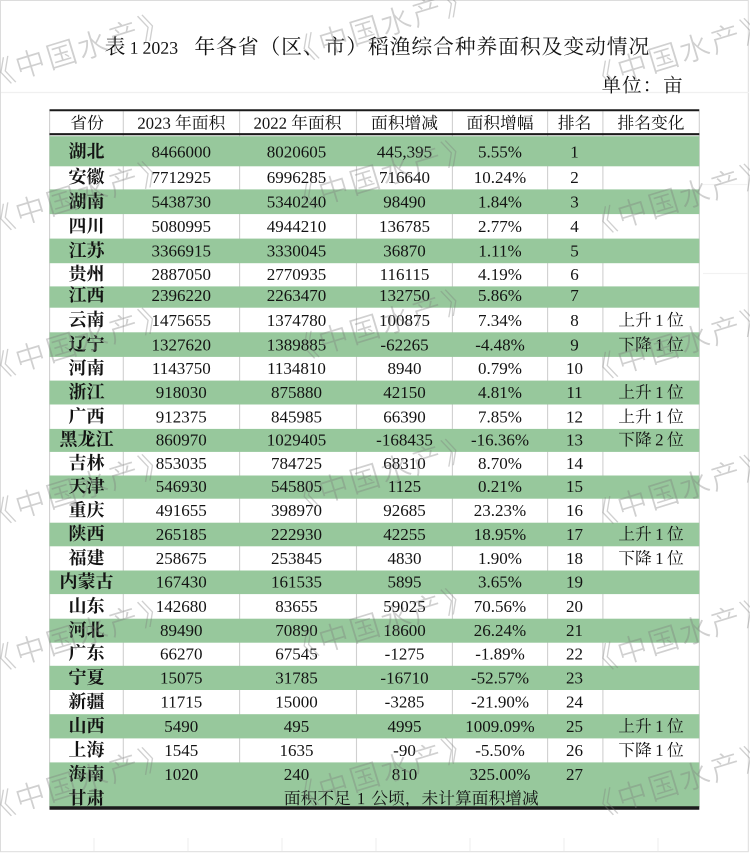 This screenshot has height=853, width=750. I want to click on svg-text: 7.85%, so click(500, 416).